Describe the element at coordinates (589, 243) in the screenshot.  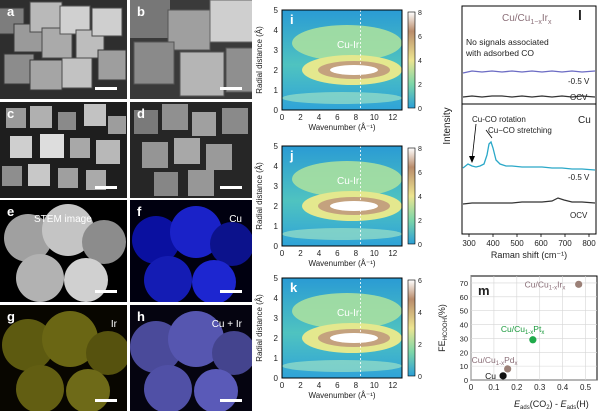
I see `raman-x-tick: 800` at that location.